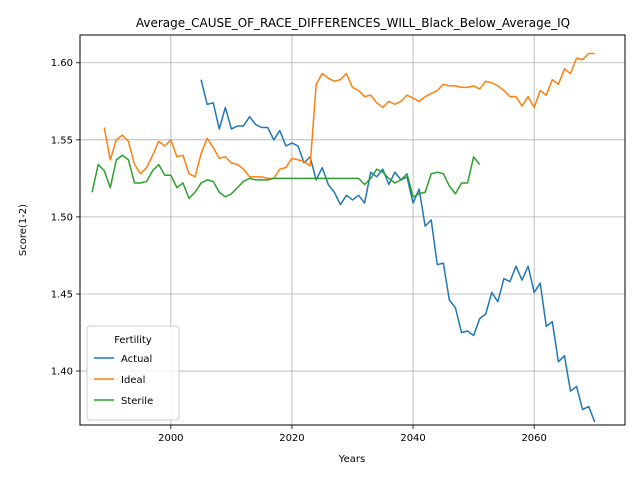 This screenshot has height=480, width=640. I want to click on legend-items: Actual Ideal Sterile, so click(123, 380).